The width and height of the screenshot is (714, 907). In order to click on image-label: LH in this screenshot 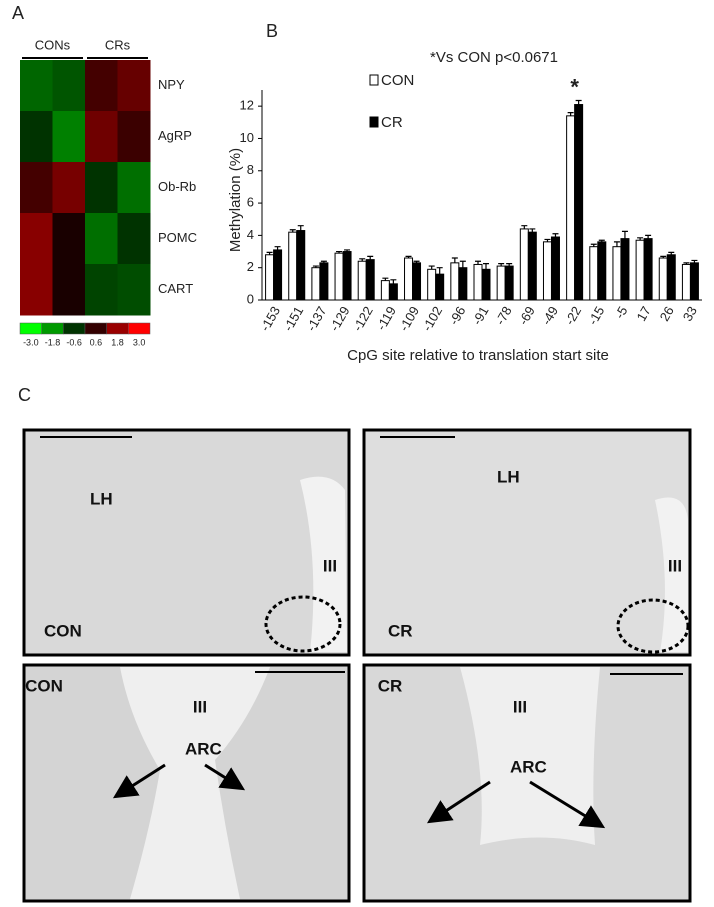, I will do `click(508, 476)`.